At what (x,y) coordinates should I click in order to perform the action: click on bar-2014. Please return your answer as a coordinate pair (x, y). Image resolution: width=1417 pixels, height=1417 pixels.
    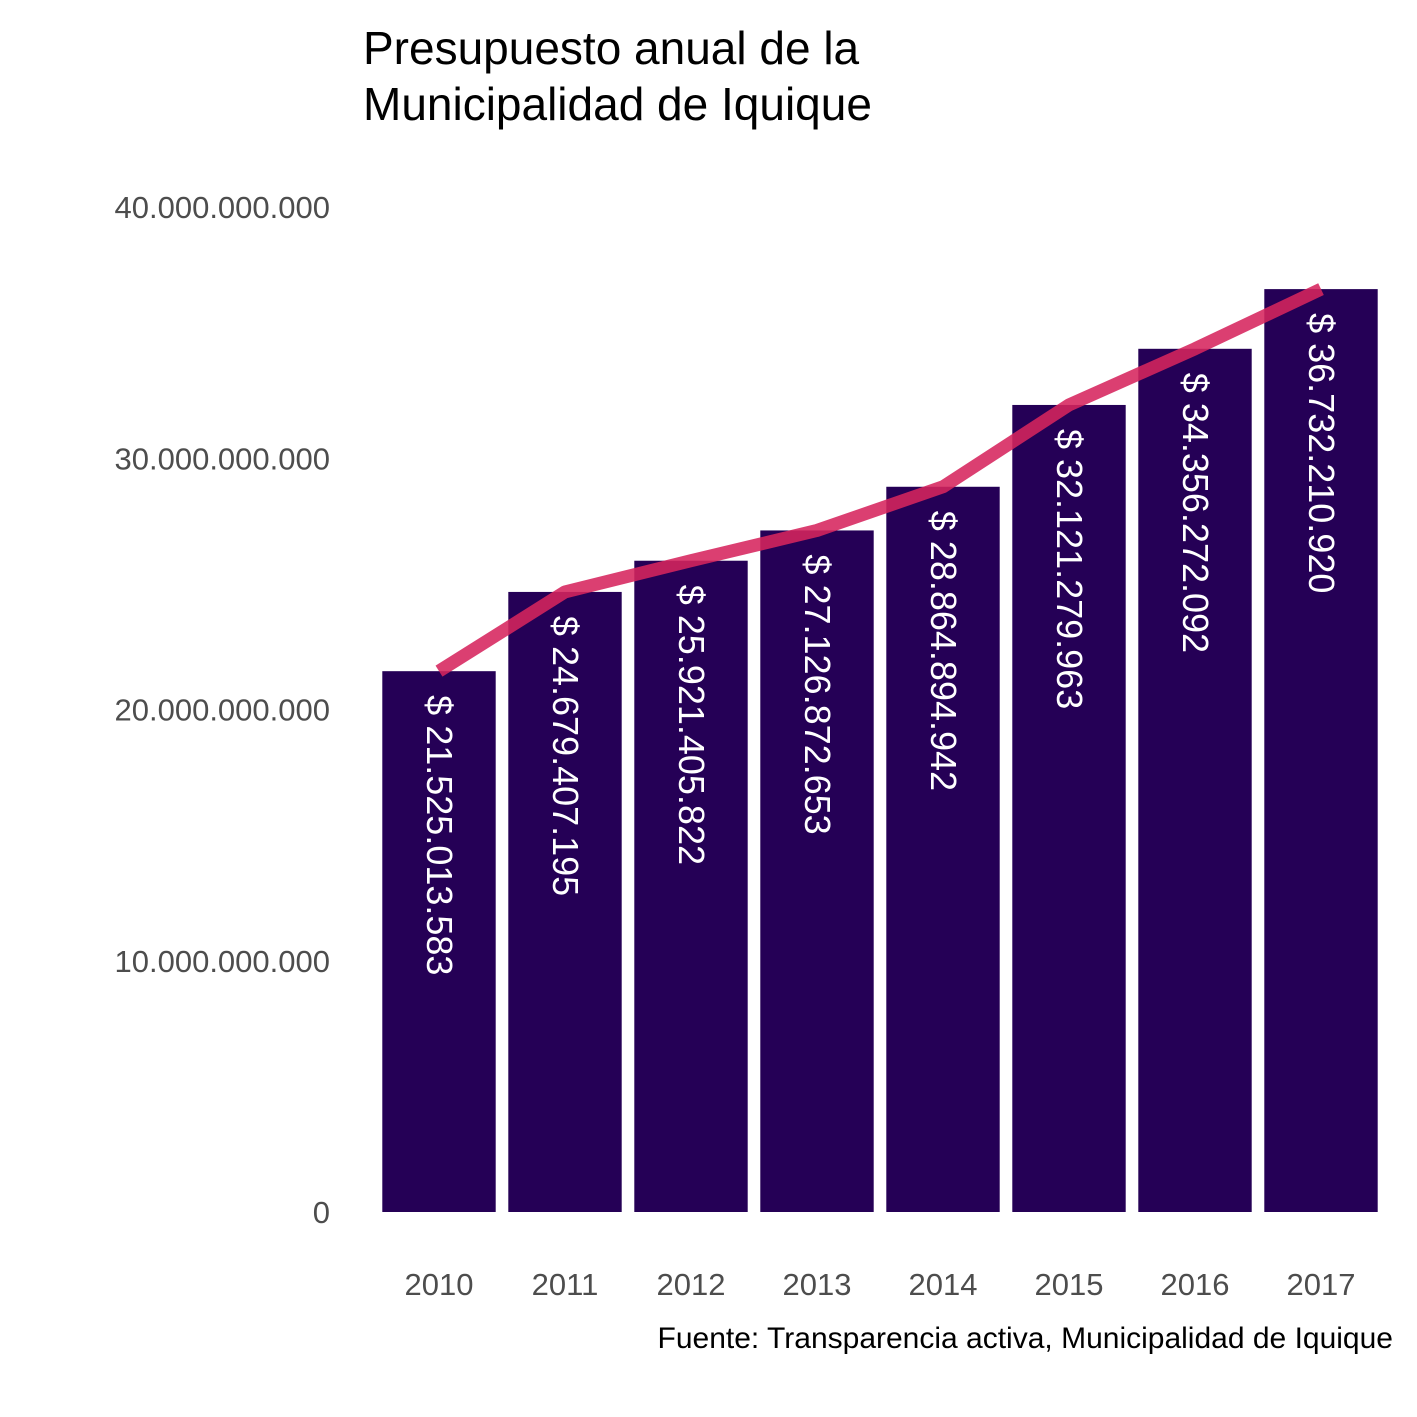
    Looking at the image, I should click on (943, 849).